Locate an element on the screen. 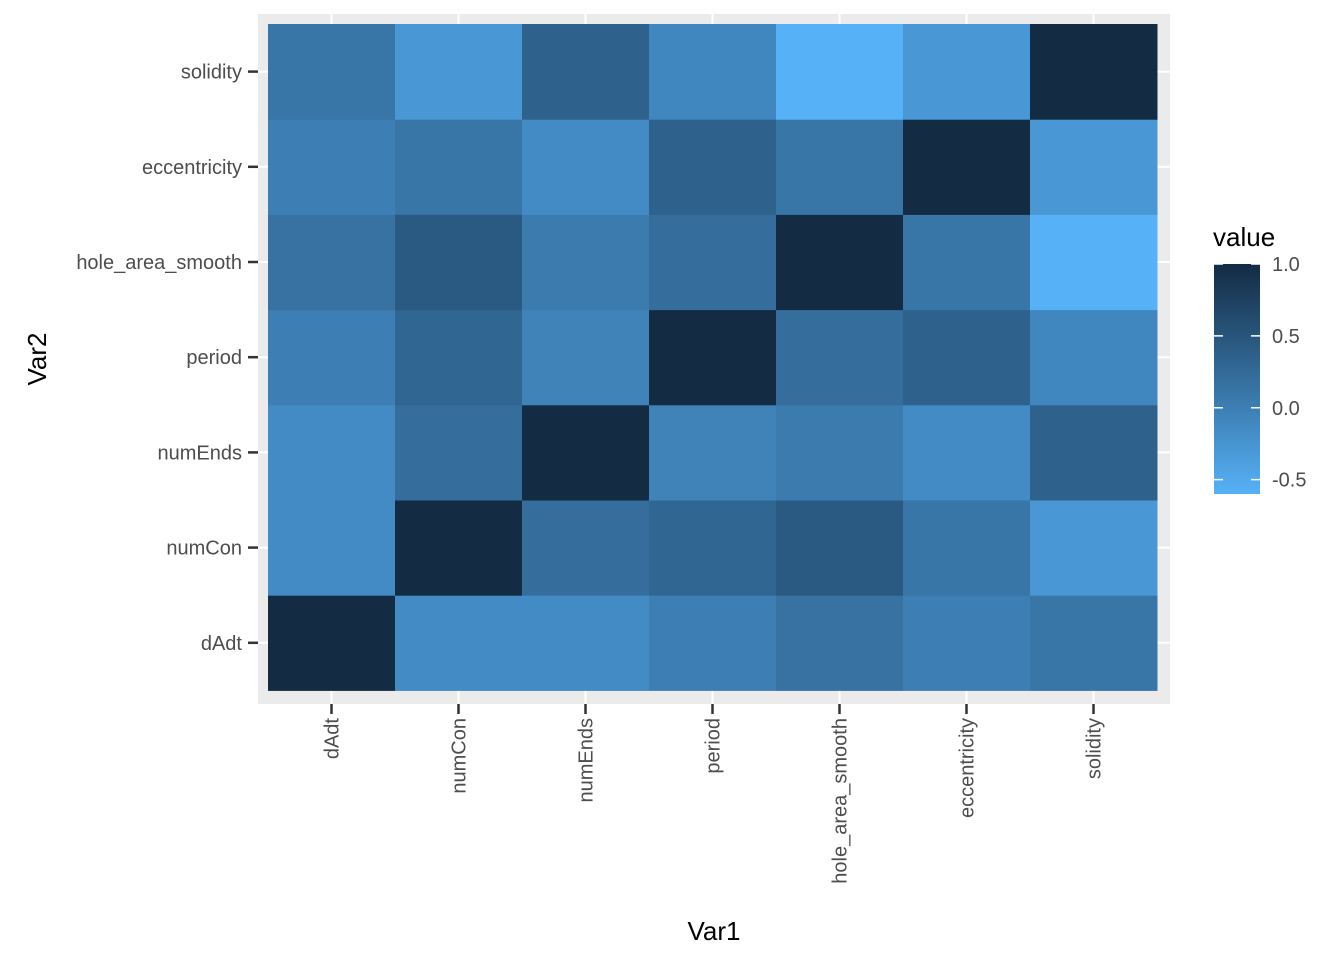  heatmap-cell-eccentricity-period is located at coordinates (967, 357).